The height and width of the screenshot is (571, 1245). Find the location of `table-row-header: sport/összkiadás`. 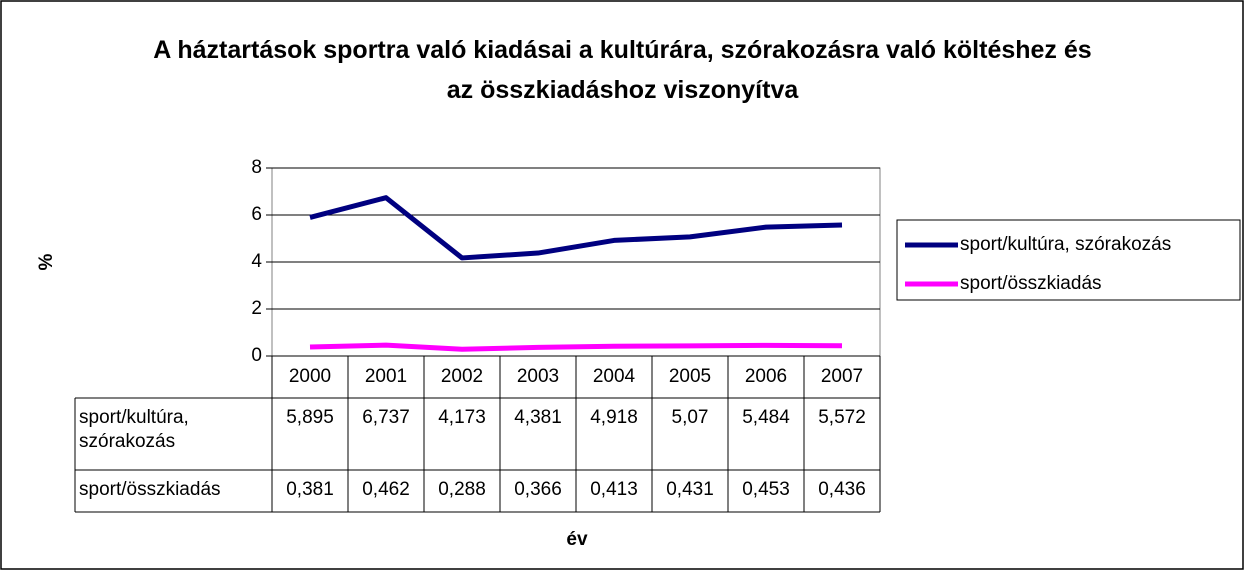

table-row-header: sport/összkiadás is located at coordinates (150, 489).